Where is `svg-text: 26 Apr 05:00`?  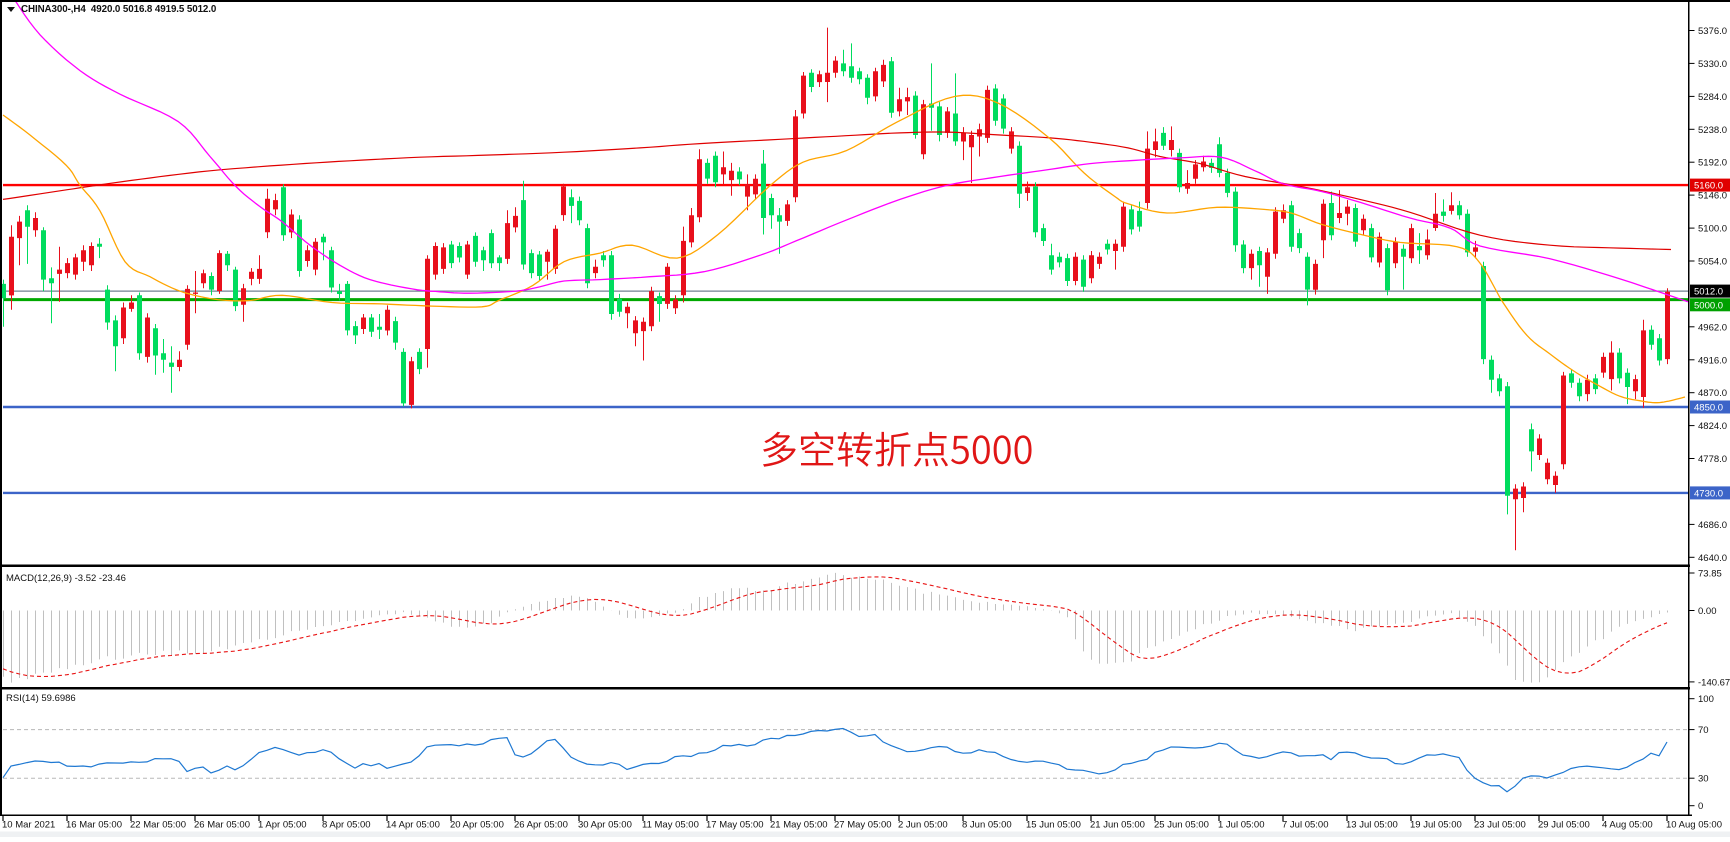
svg-text: 26 Apr 05:00 is located at coordinates (541, 825).